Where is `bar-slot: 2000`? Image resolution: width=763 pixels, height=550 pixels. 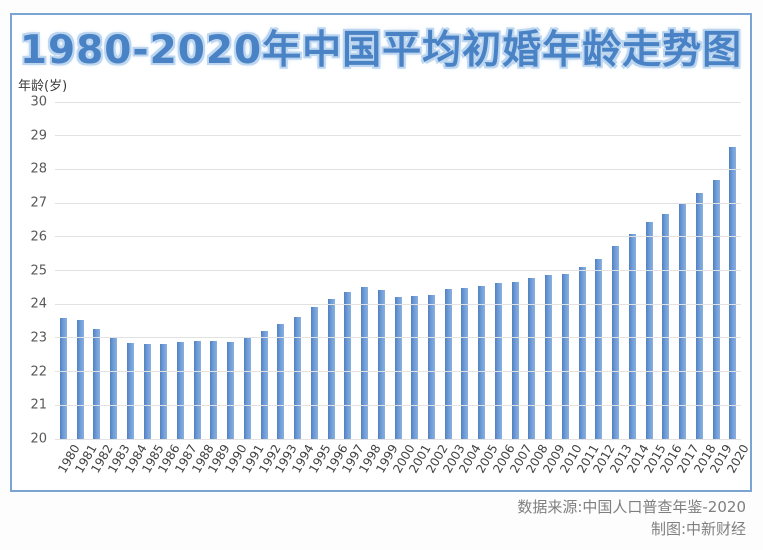
bar-slot: 2000 is located at coordinates (403, 288).